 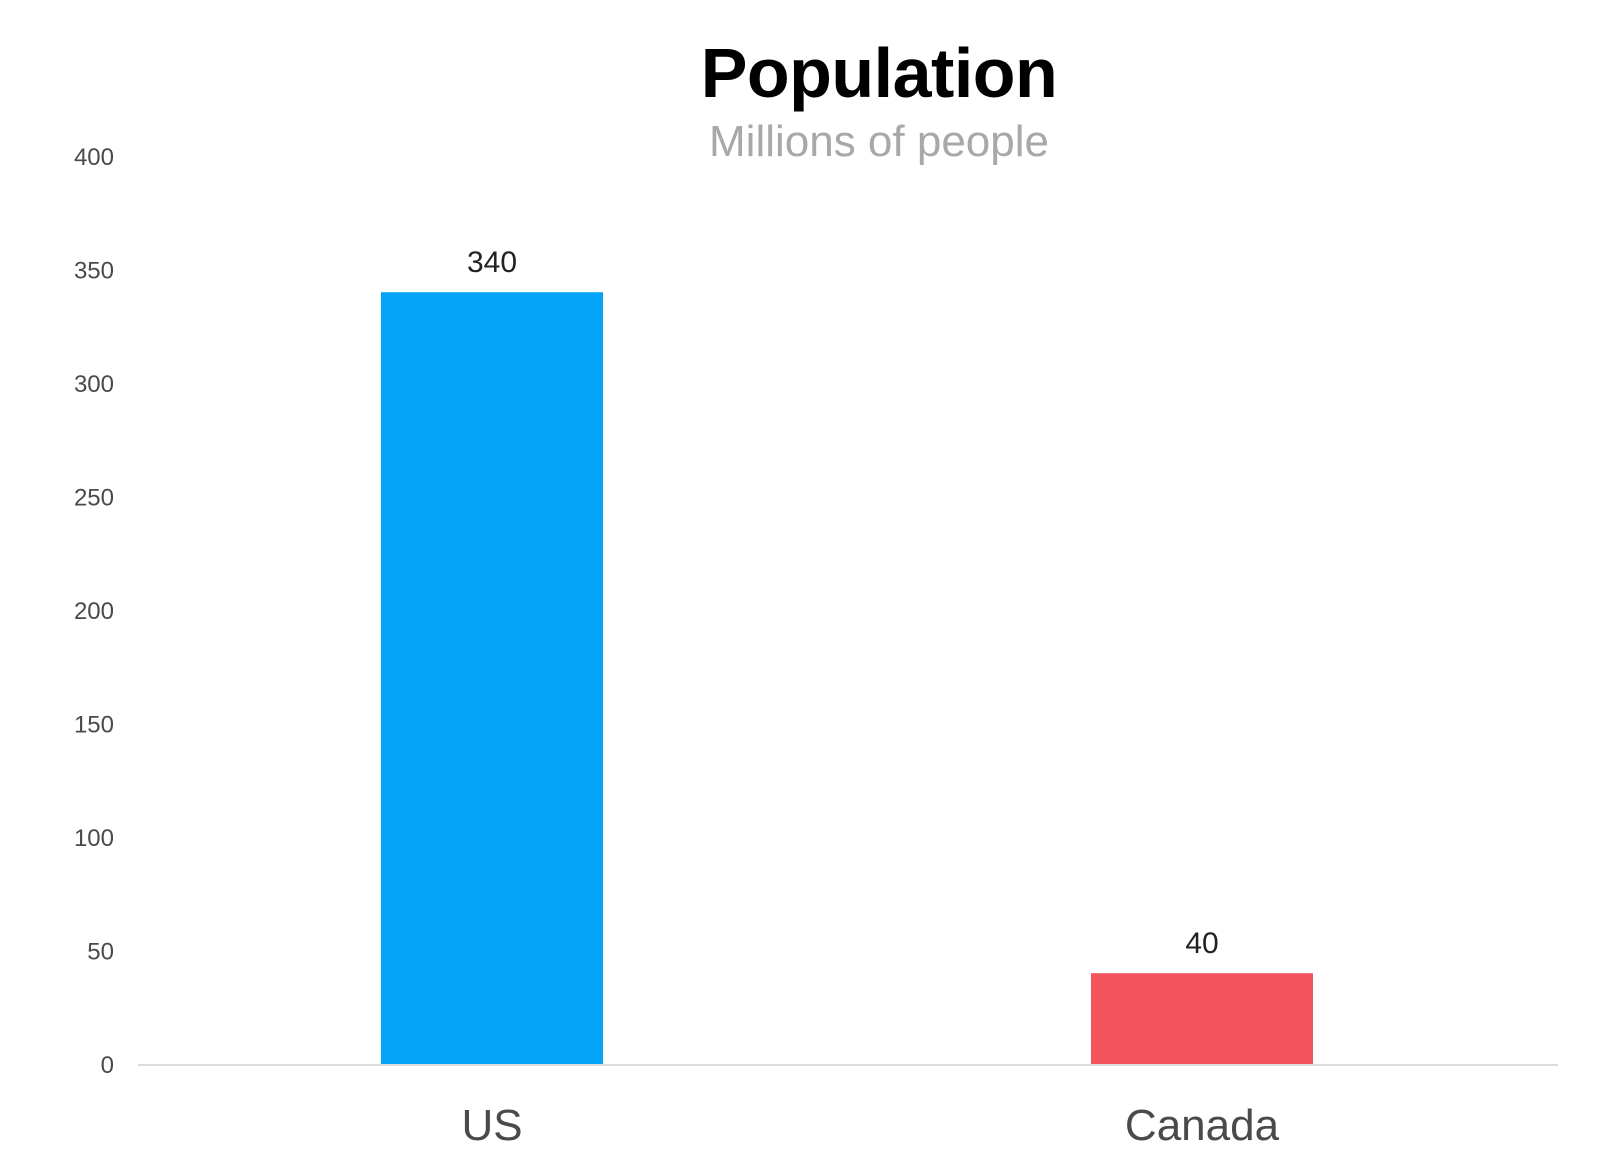 What do you see at coordinates (1201, 943) in the screenshot?
I see `value-label-canada: 40` at bounding box center [1201, 943].